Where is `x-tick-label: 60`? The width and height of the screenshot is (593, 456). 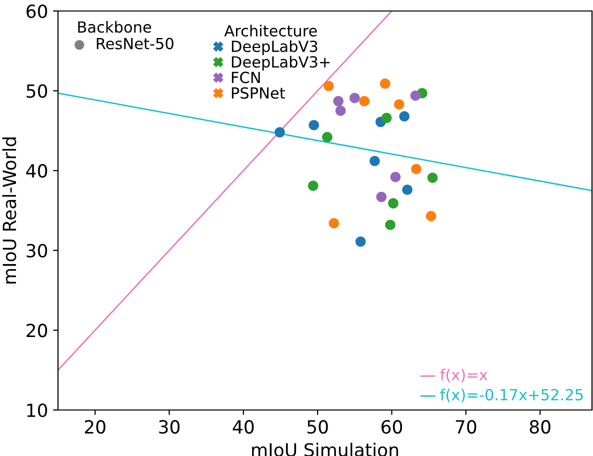
x-tick-label: 60 is located at coordinates (392, 427).